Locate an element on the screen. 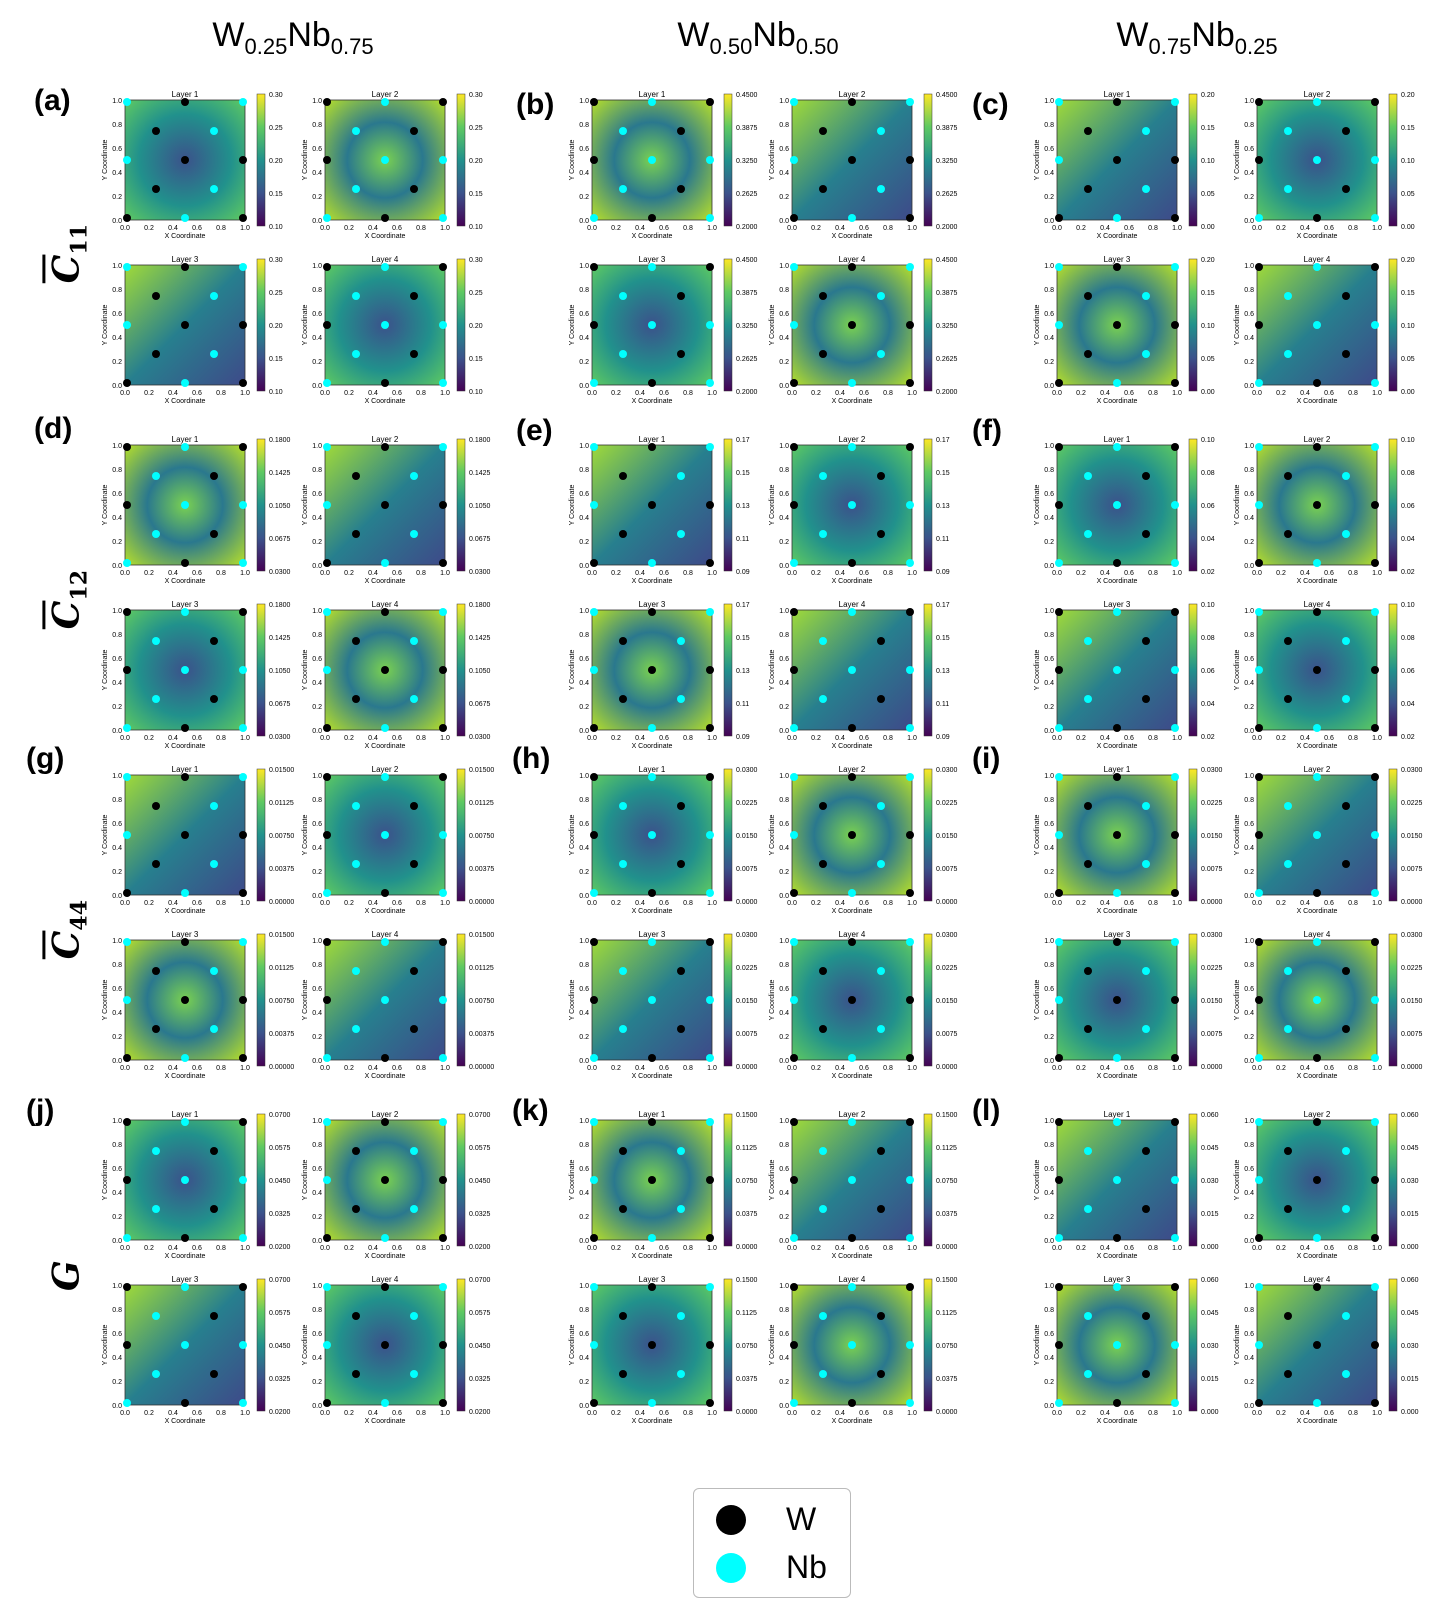  colorbar-tick-label: 0.00000 is located at coordinates (281, 902).